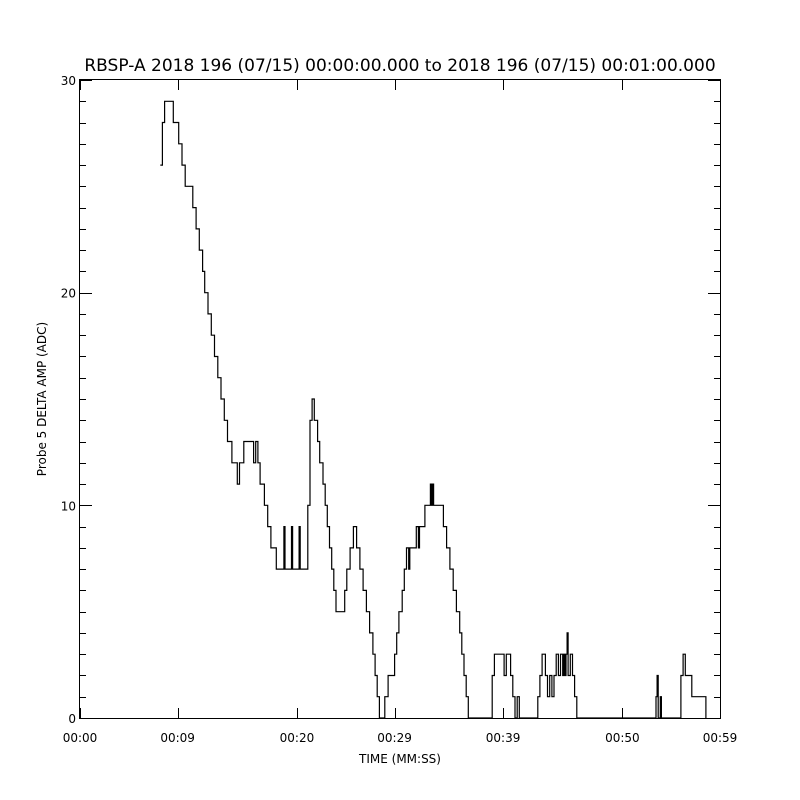 This screenshot has height=800, width=800. What do you see at coordinates (42, 399) in the screenshot?
I see `y-axis-label: Probe 5 DELTA AMP (ADC)` at bounding box center [42, 399].